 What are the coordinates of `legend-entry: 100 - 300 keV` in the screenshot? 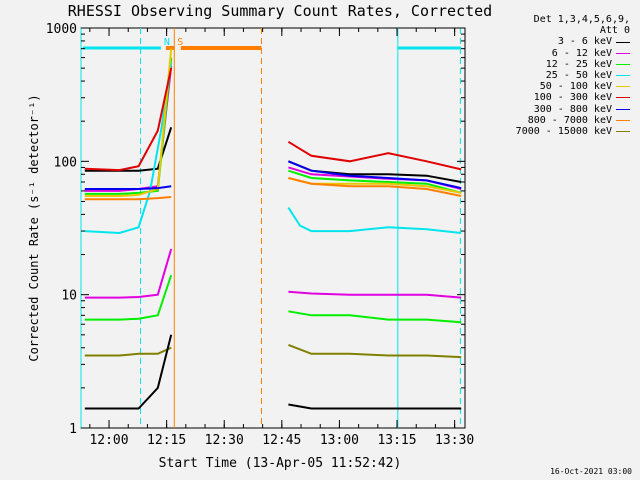 It's located at (555, 97).